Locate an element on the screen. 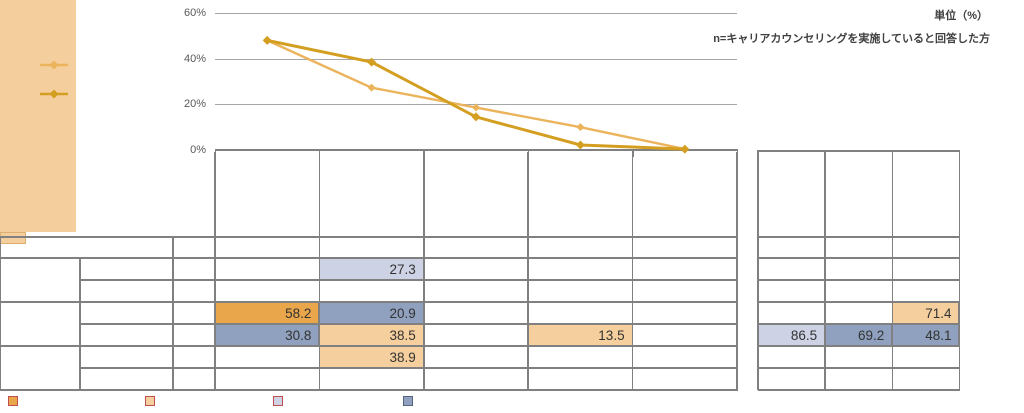 This screenshot has width=1024, height=413. highlight-cell: 86.5 is located at coordinates (792, 335).